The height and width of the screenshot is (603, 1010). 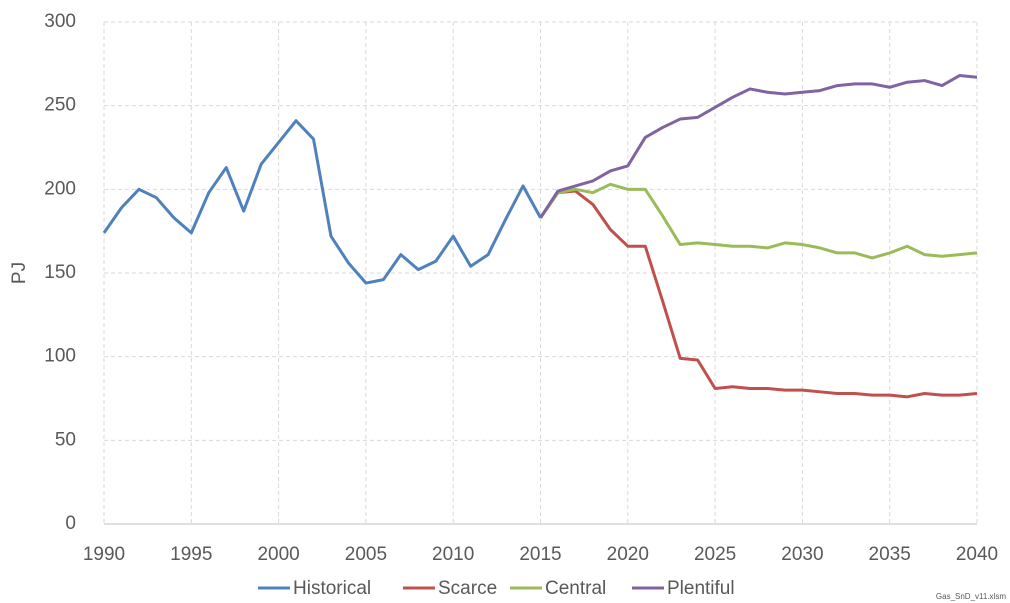 What do you see at coordinates (332, 588) in the screenshot?
I see `legend-label: Historical` at bounding box center [332, 588].